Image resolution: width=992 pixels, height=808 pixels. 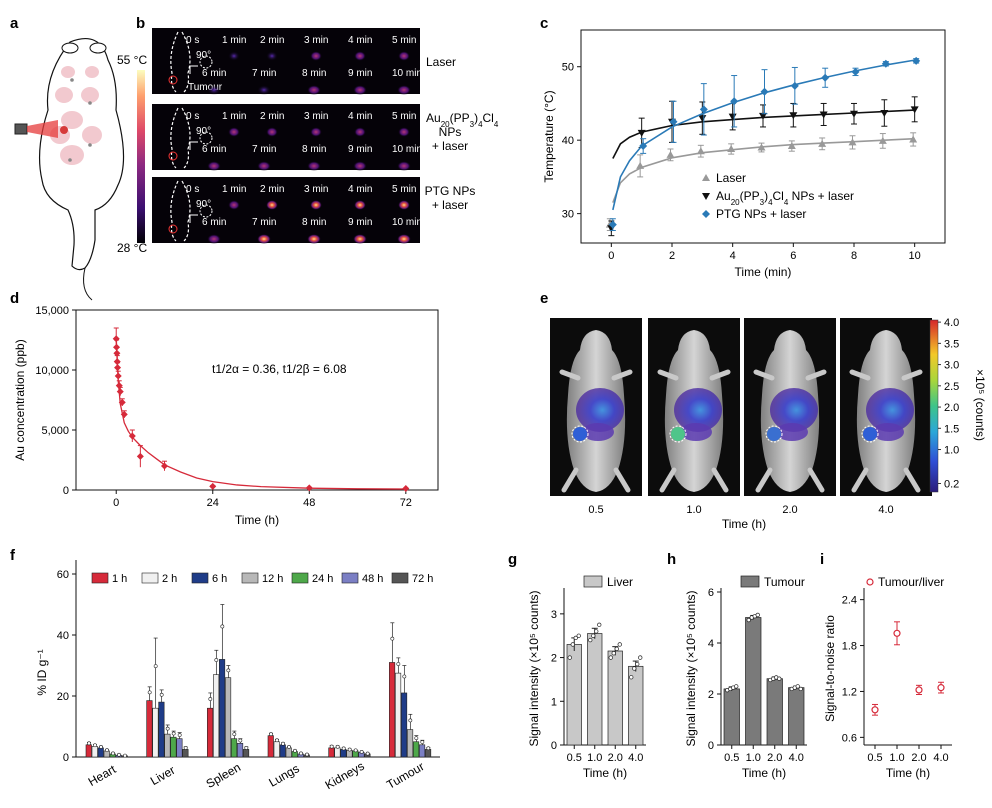 What do you see at coordinates (404, 116) in the screenshot?
I see `time-label: 5 min` at bounding box center [404, 116].